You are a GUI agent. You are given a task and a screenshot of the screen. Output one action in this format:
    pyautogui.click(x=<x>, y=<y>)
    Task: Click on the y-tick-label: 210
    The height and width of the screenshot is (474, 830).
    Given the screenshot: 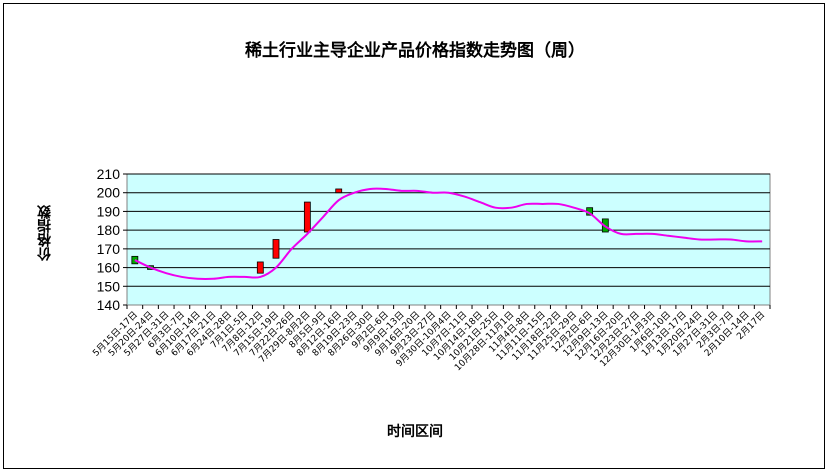 What is the action you would take?
    pyautogui.click(x=109, y=174)
    